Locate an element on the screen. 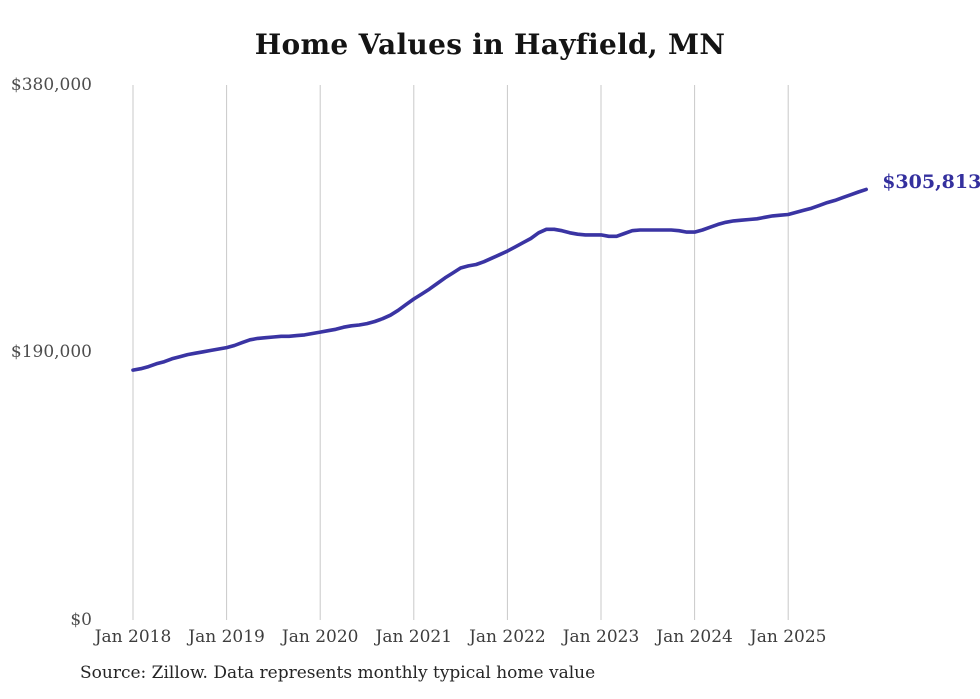 This screenshot has height=699, width=980. x-axis-tick-label: Jan 2022 is located at coordinates (507, 637).